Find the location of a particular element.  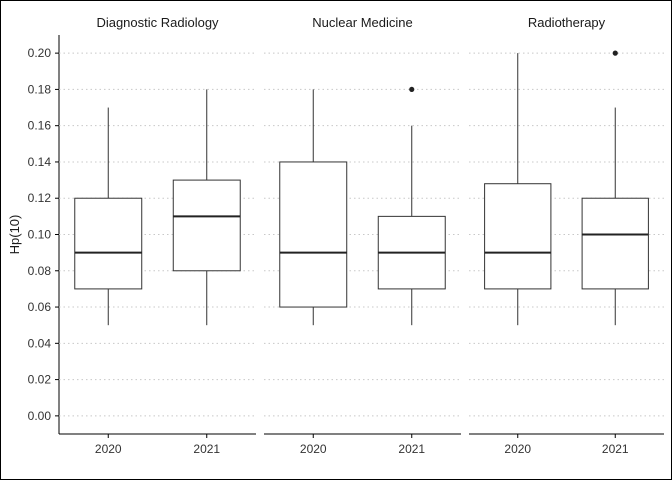

y-tick-label: 0.08 is located at coordinates (40, 271).